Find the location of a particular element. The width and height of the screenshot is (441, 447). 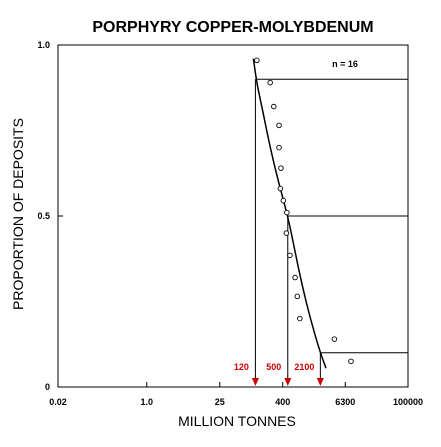

x-tick-label: 400 is located at coordinates (282, 402).